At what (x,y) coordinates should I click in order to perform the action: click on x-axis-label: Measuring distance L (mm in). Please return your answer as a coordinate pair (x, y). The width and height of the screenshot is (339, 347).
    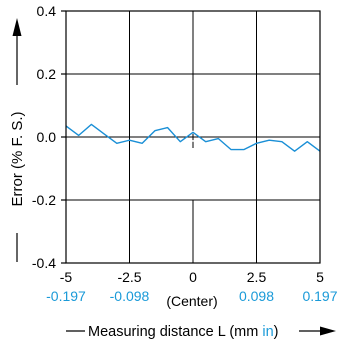
    Looking at the image, I should click on (183, 332).